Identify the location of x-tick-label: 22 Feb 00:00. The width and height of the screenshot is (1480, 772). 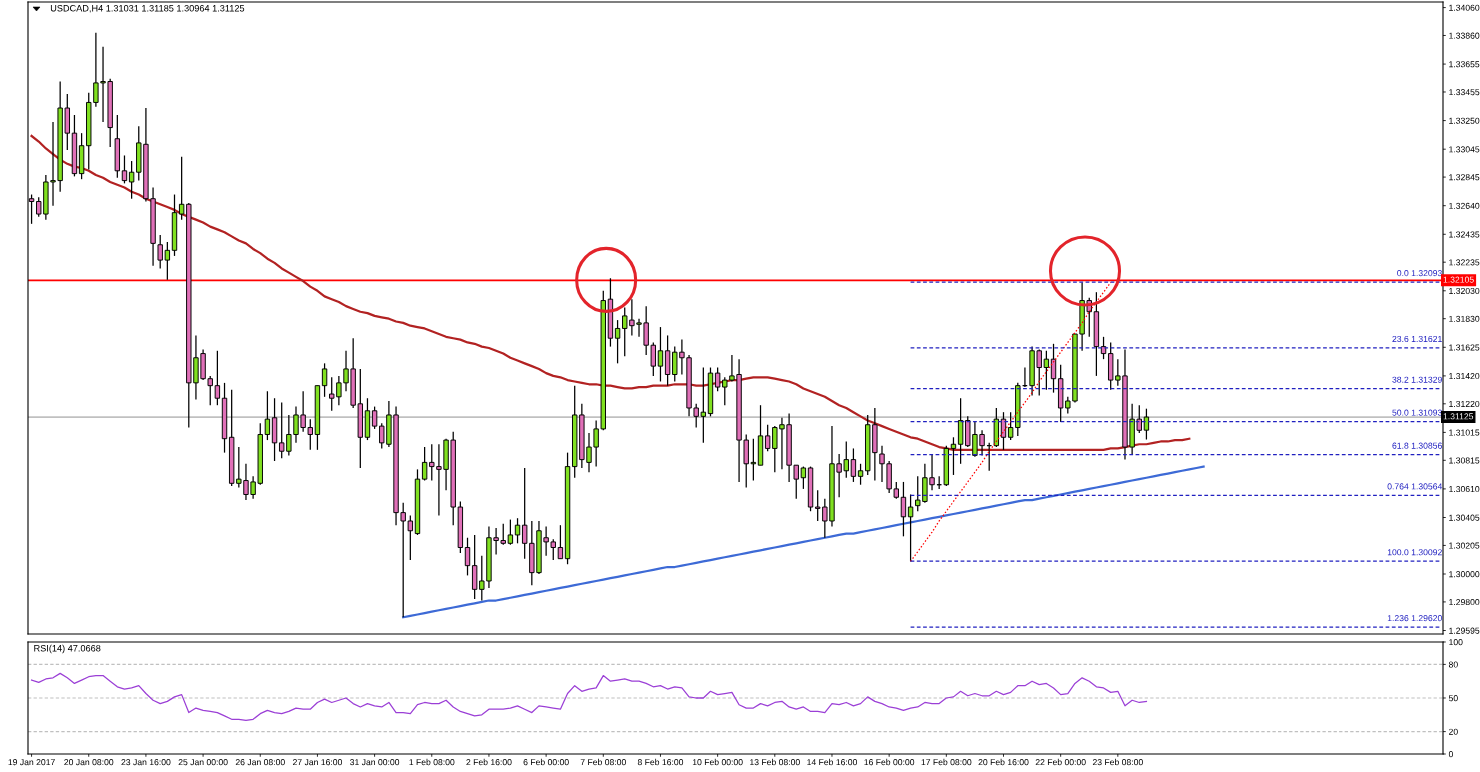
(1060, 762).